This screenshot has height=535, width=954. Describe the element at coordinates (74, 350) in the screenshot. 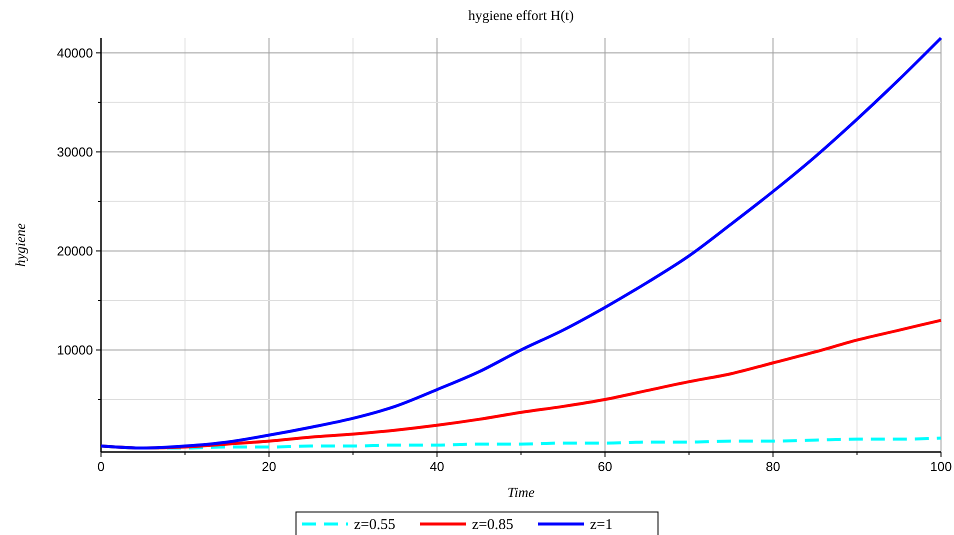

I see `y-tick-label: 10000` at that location.